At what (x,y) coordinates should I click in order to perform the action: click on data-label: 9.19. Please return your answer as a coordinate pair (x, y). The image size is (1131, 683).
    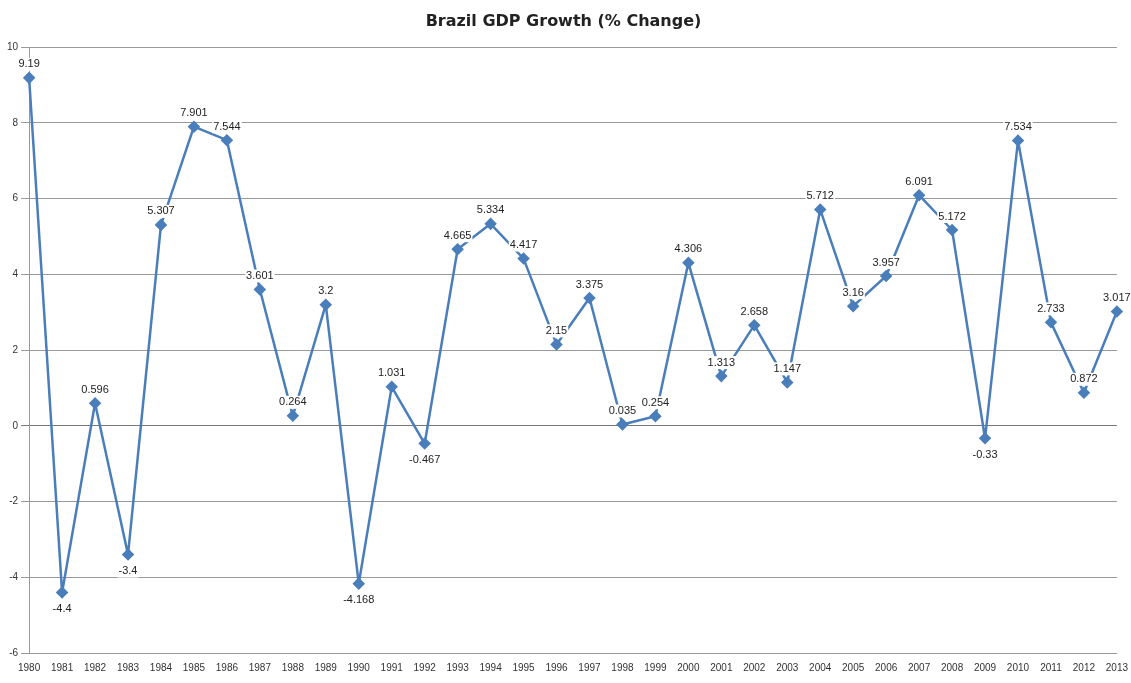
    Looking at the image, I should click on (29, 63).